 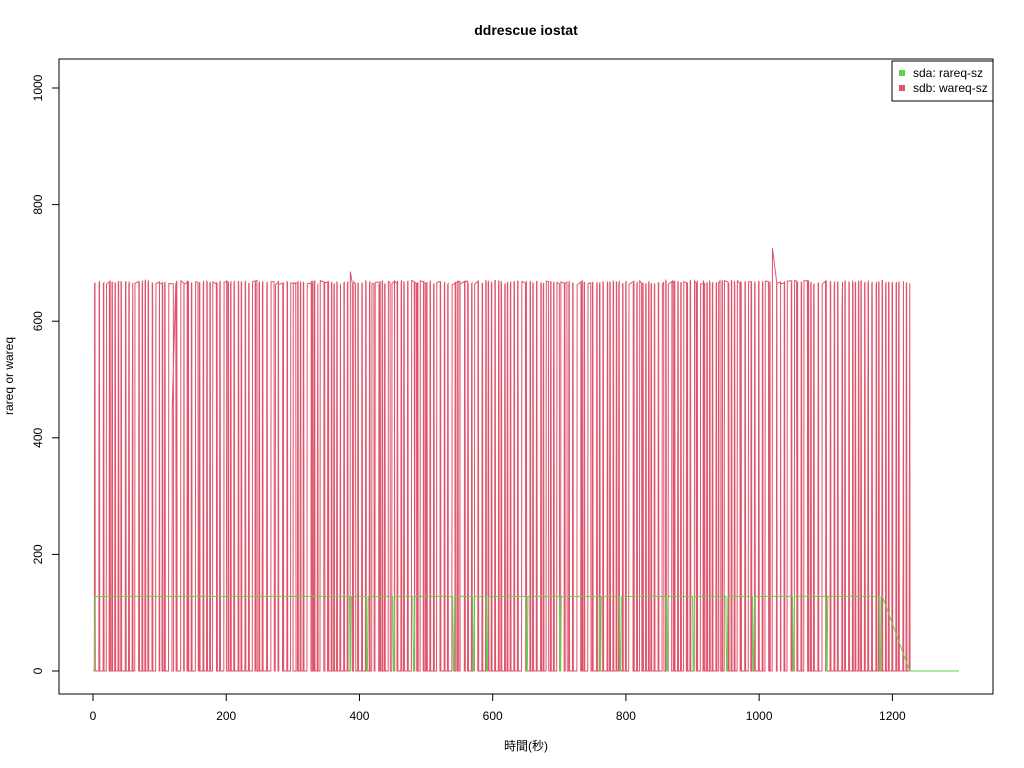 What do you see at coordinates (526, 633) in the screenshot?
I see `series-line-sda` at bounding box center [526, 633].